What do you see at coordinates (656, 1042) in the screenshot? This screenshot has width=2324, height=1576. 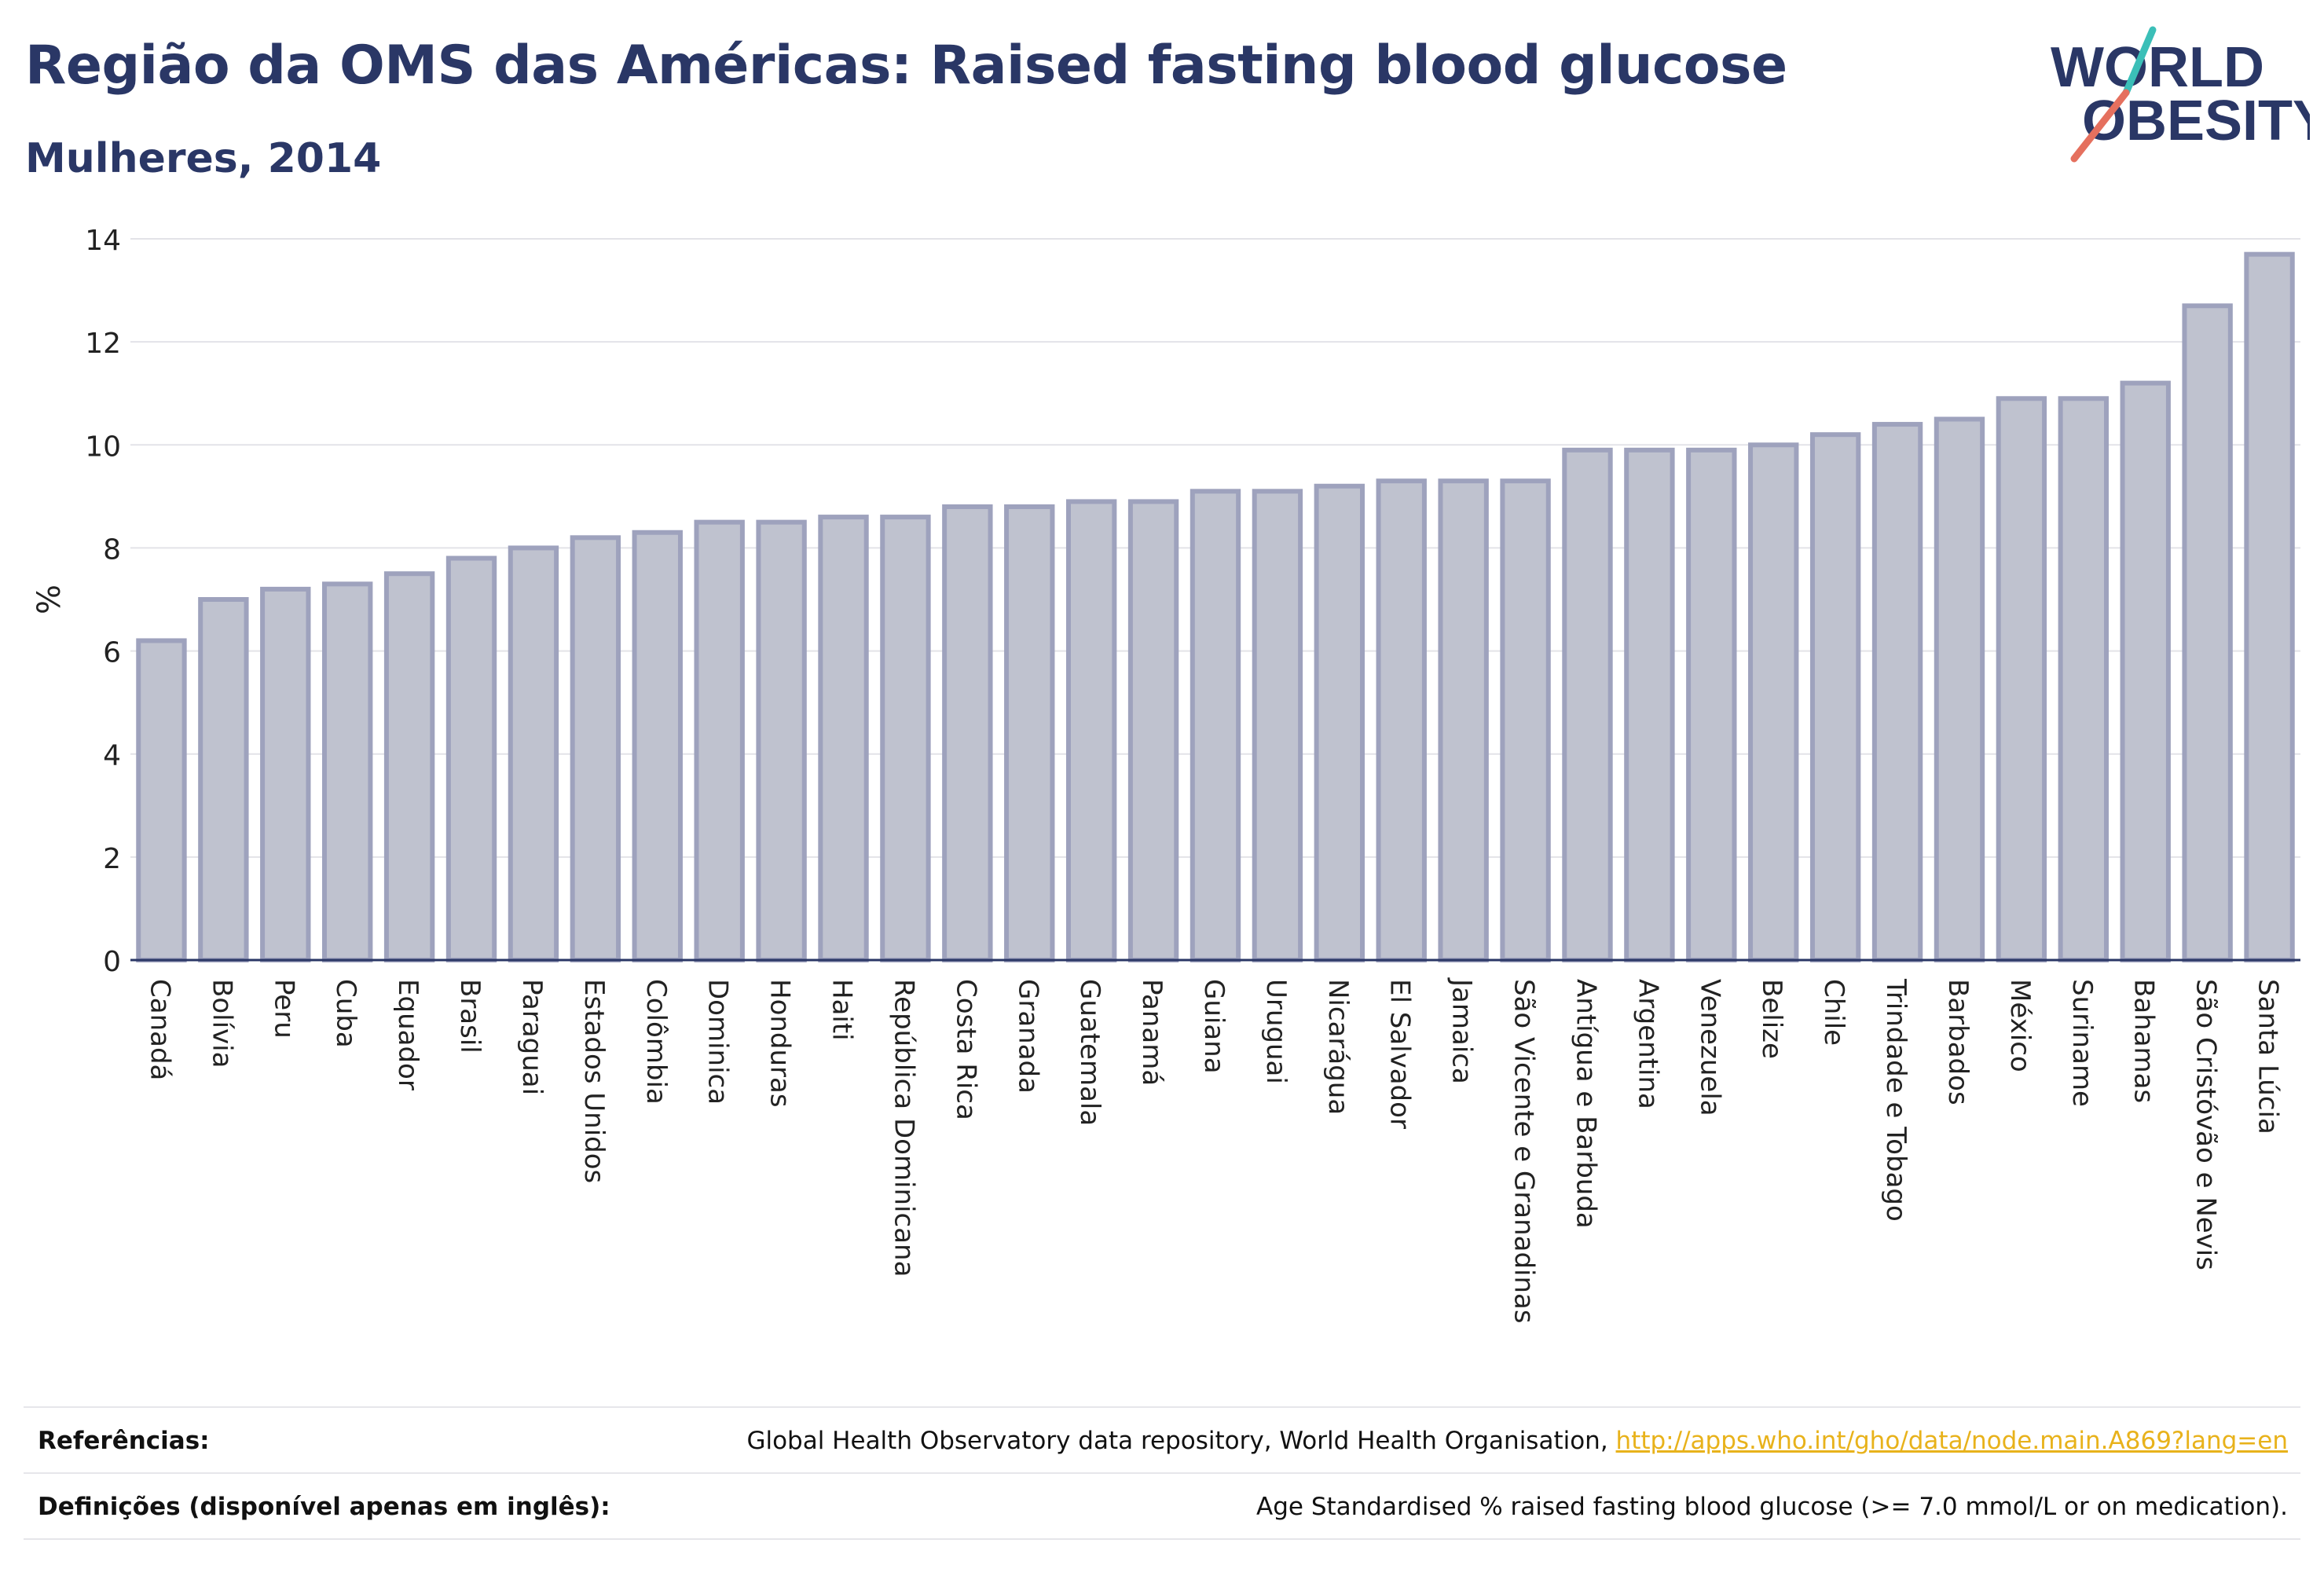 I see `x-tick-label: Colômbia` at bounding box center [656, 1042].